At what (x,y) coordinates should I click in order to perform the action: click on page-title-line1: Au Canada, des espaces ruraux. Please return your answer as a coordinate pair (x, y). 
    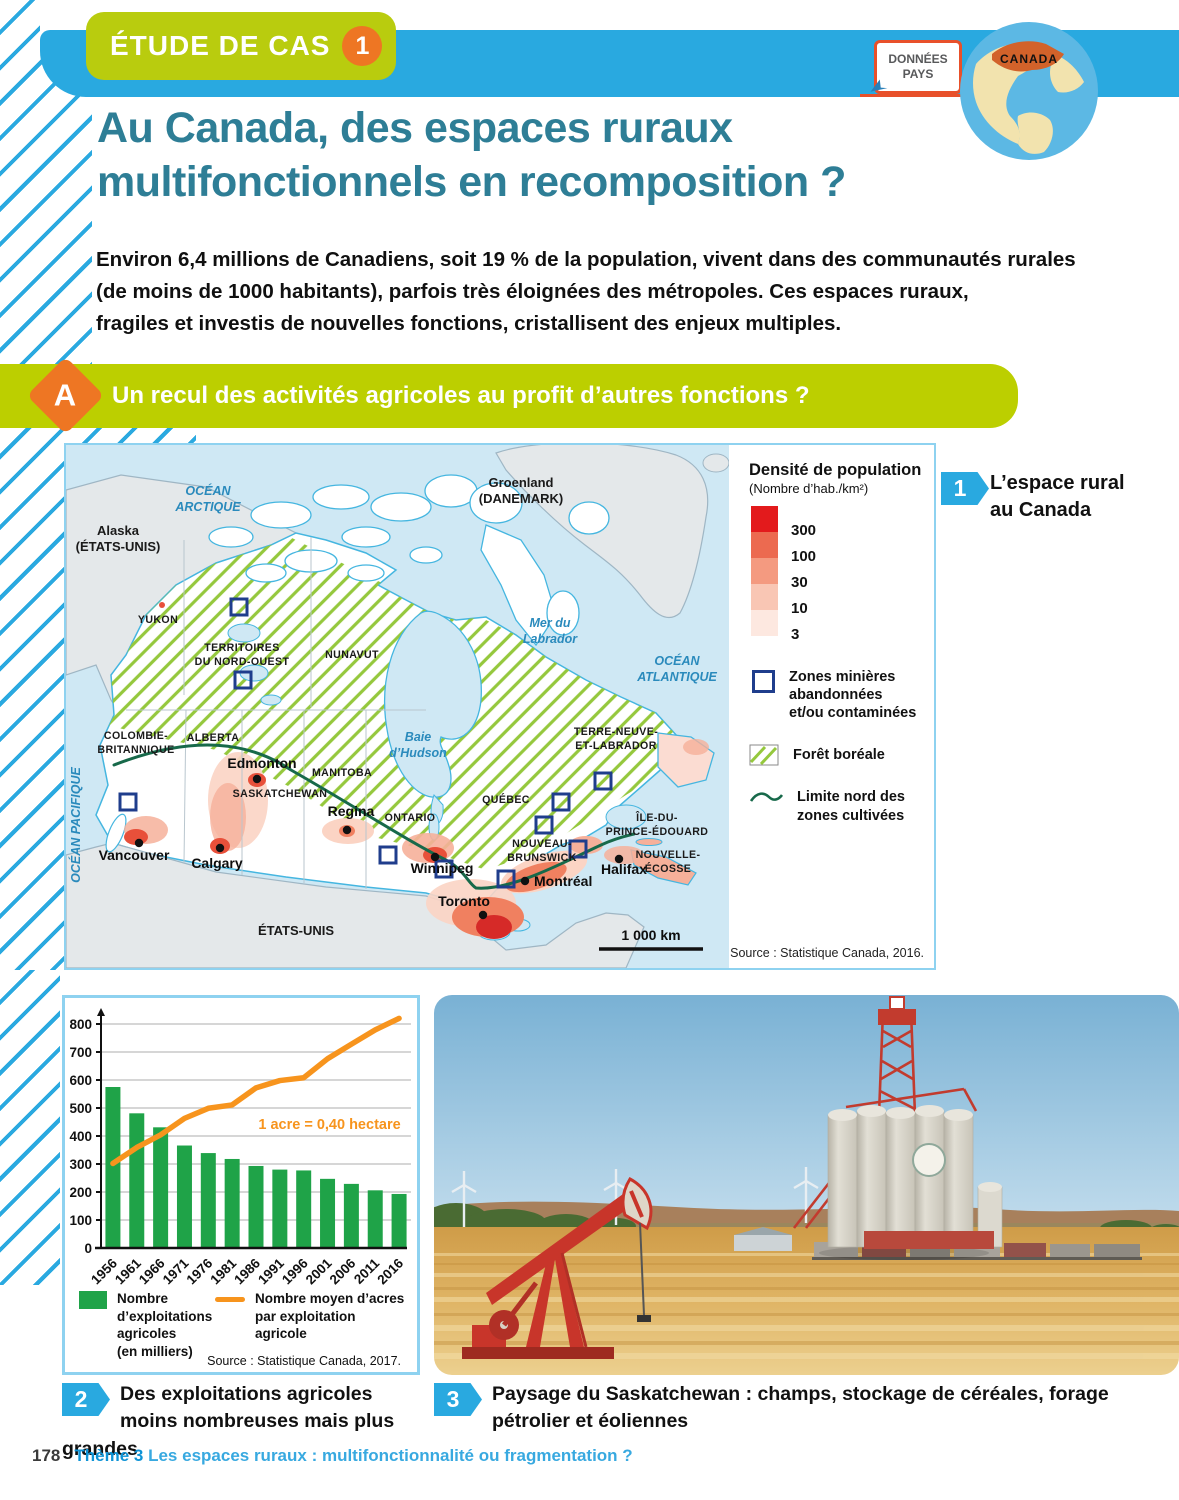
    Looking at the image, I should click on (415, 128).